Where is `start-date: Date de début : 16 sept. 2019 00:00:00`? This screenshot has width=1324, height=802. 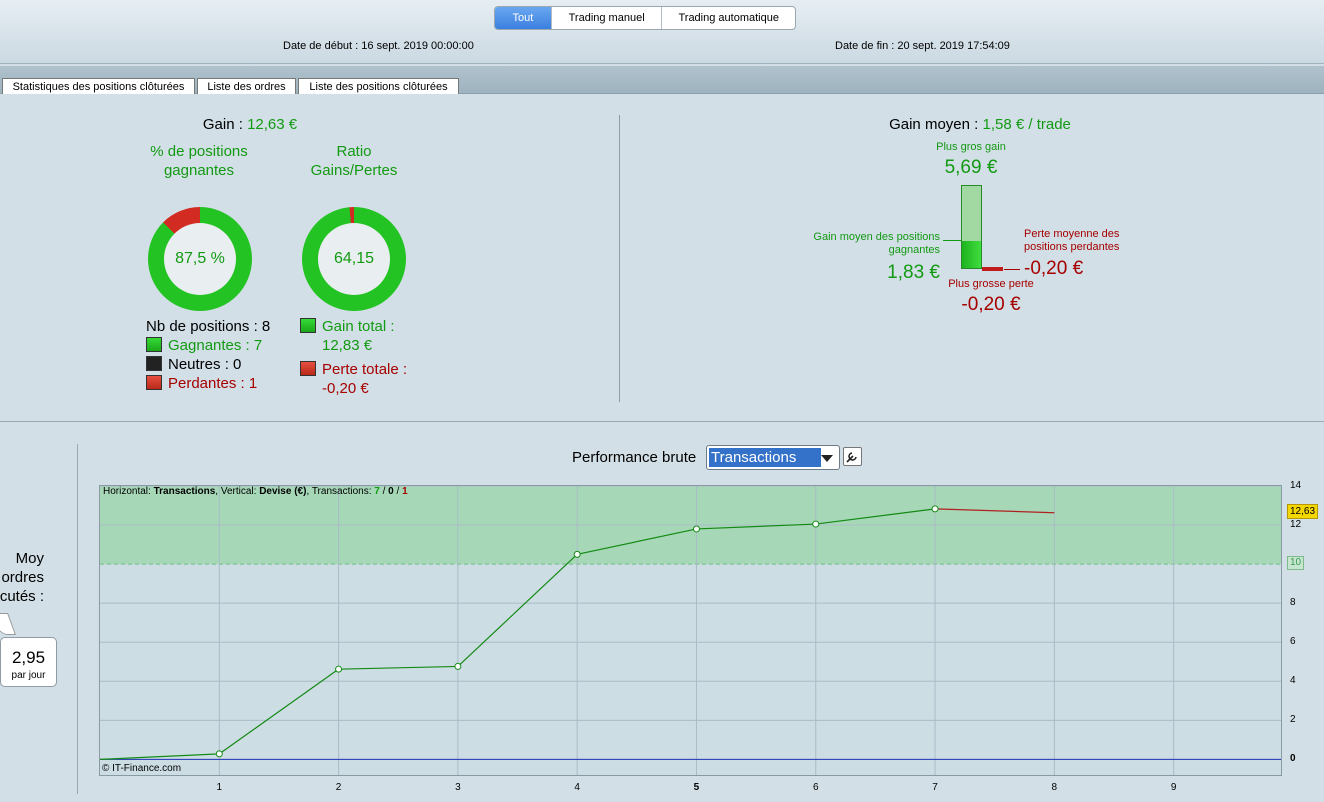 start-date: Date de début : 16 sept. 2019 00:00:00 is located at coordinates (378, 46).